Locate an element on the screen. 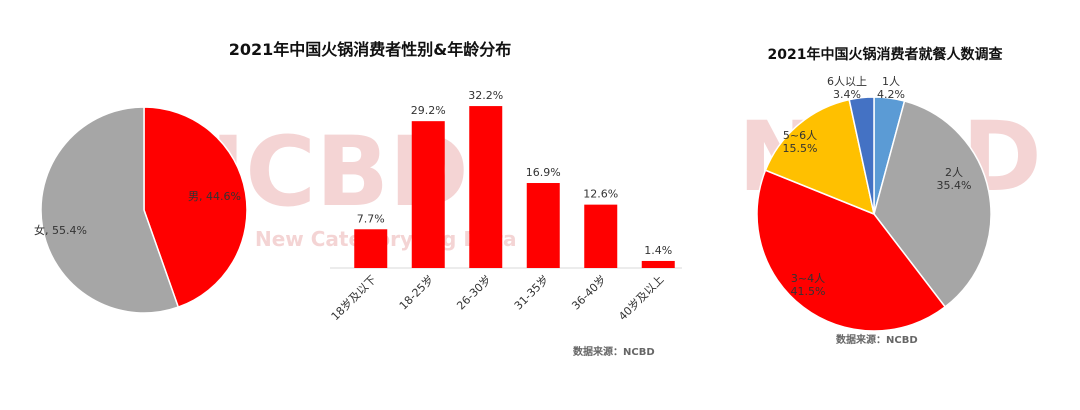  bar-value-label-0: 7.7% is located at coordinates (371, 218).